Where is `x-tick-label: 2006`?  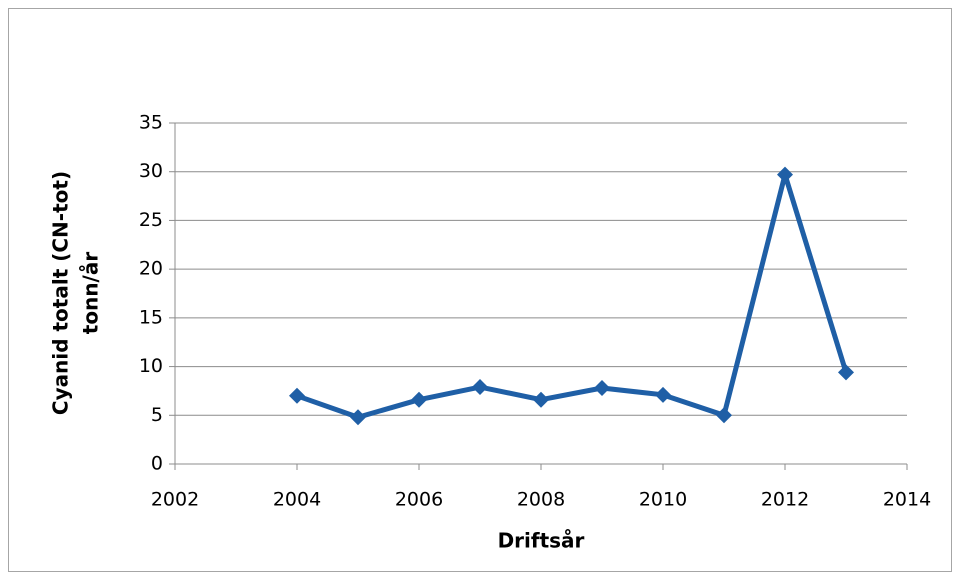 x-tick-label: 2006 is located at coordinates (419, 500).